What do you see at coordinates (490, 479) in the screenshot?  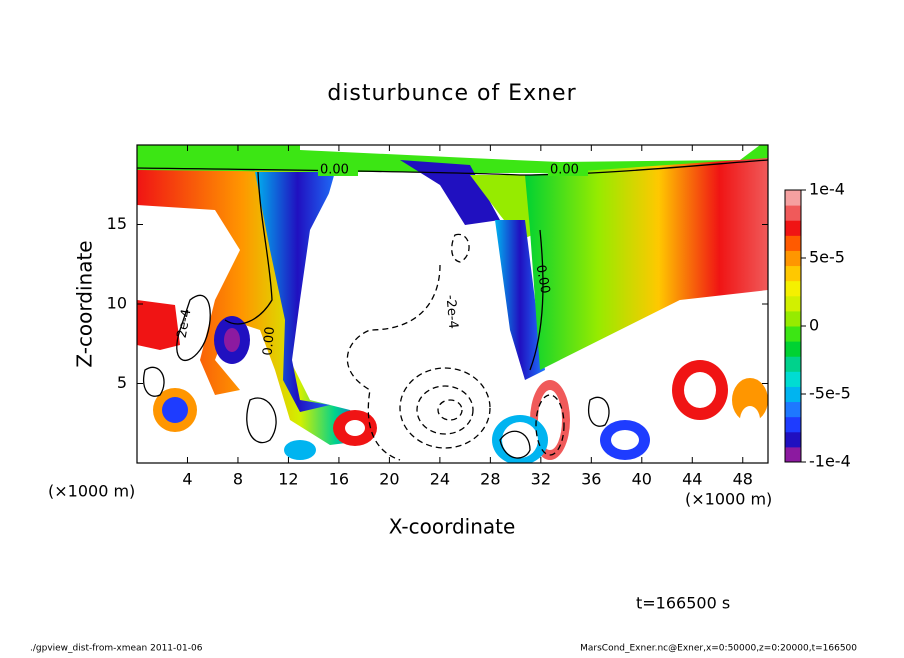 I see `x-tick-label: 28` at bounding box center [490, 479].